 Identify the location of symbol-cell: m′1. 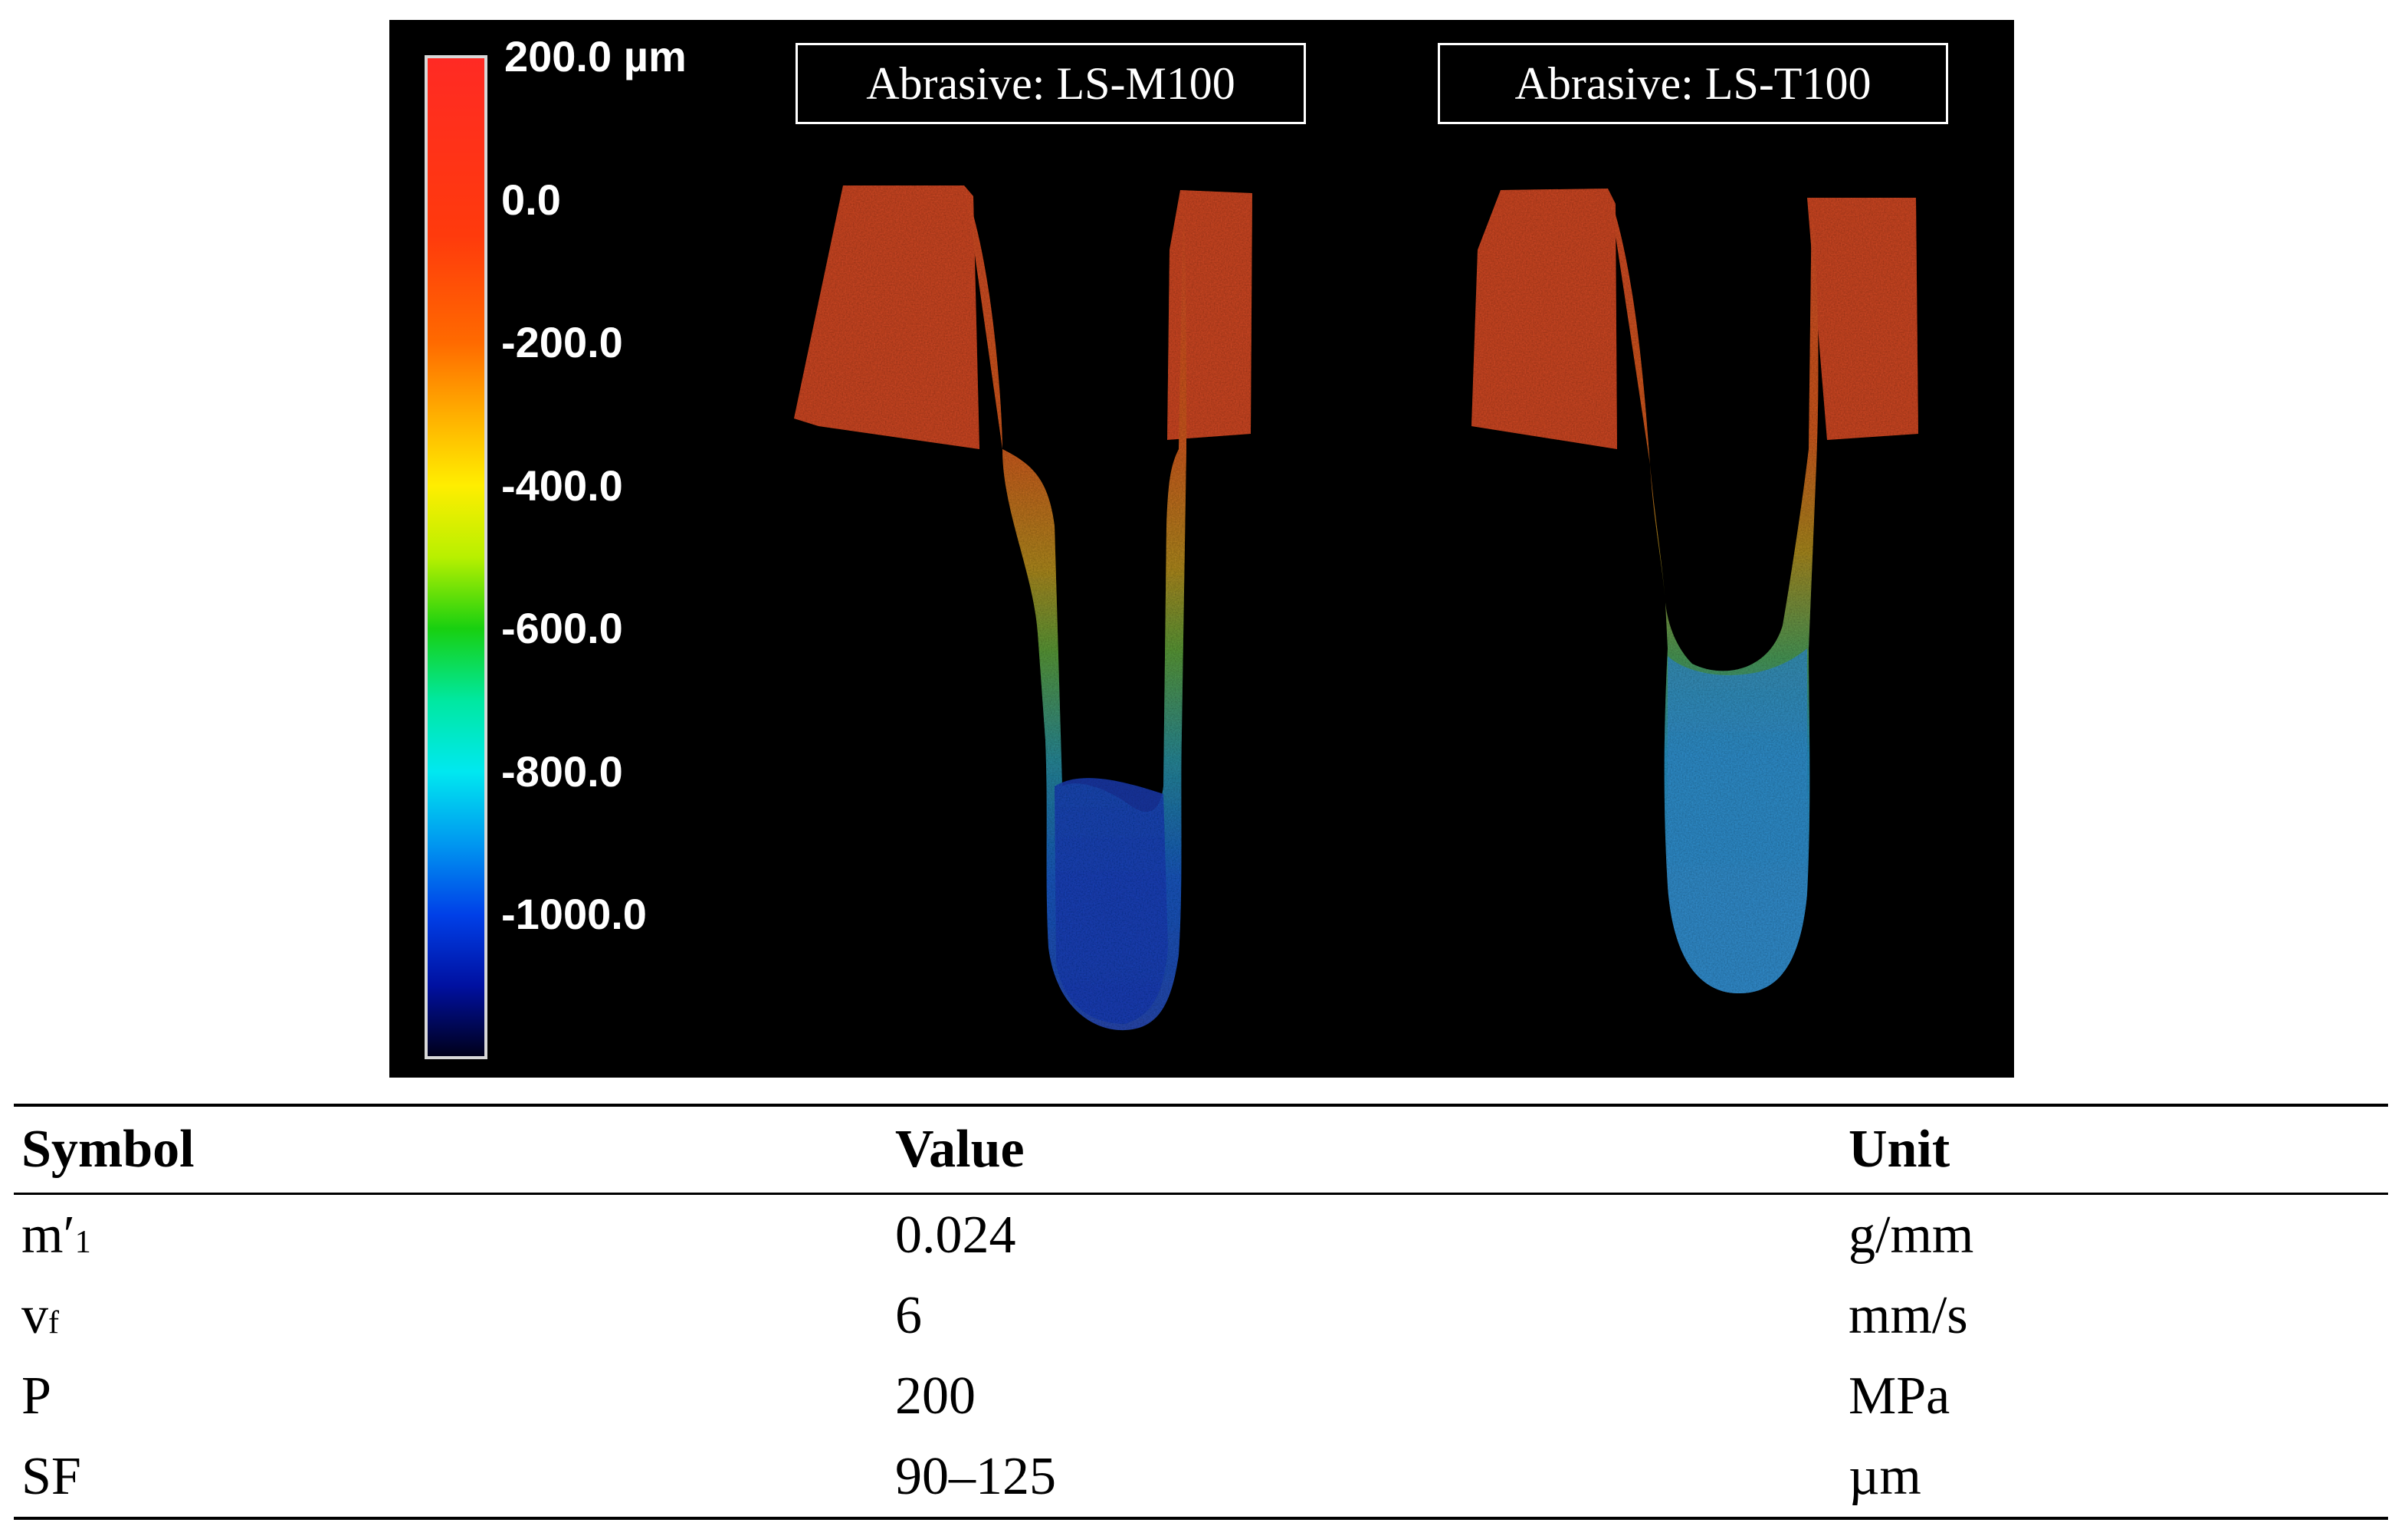
(56, 1235).